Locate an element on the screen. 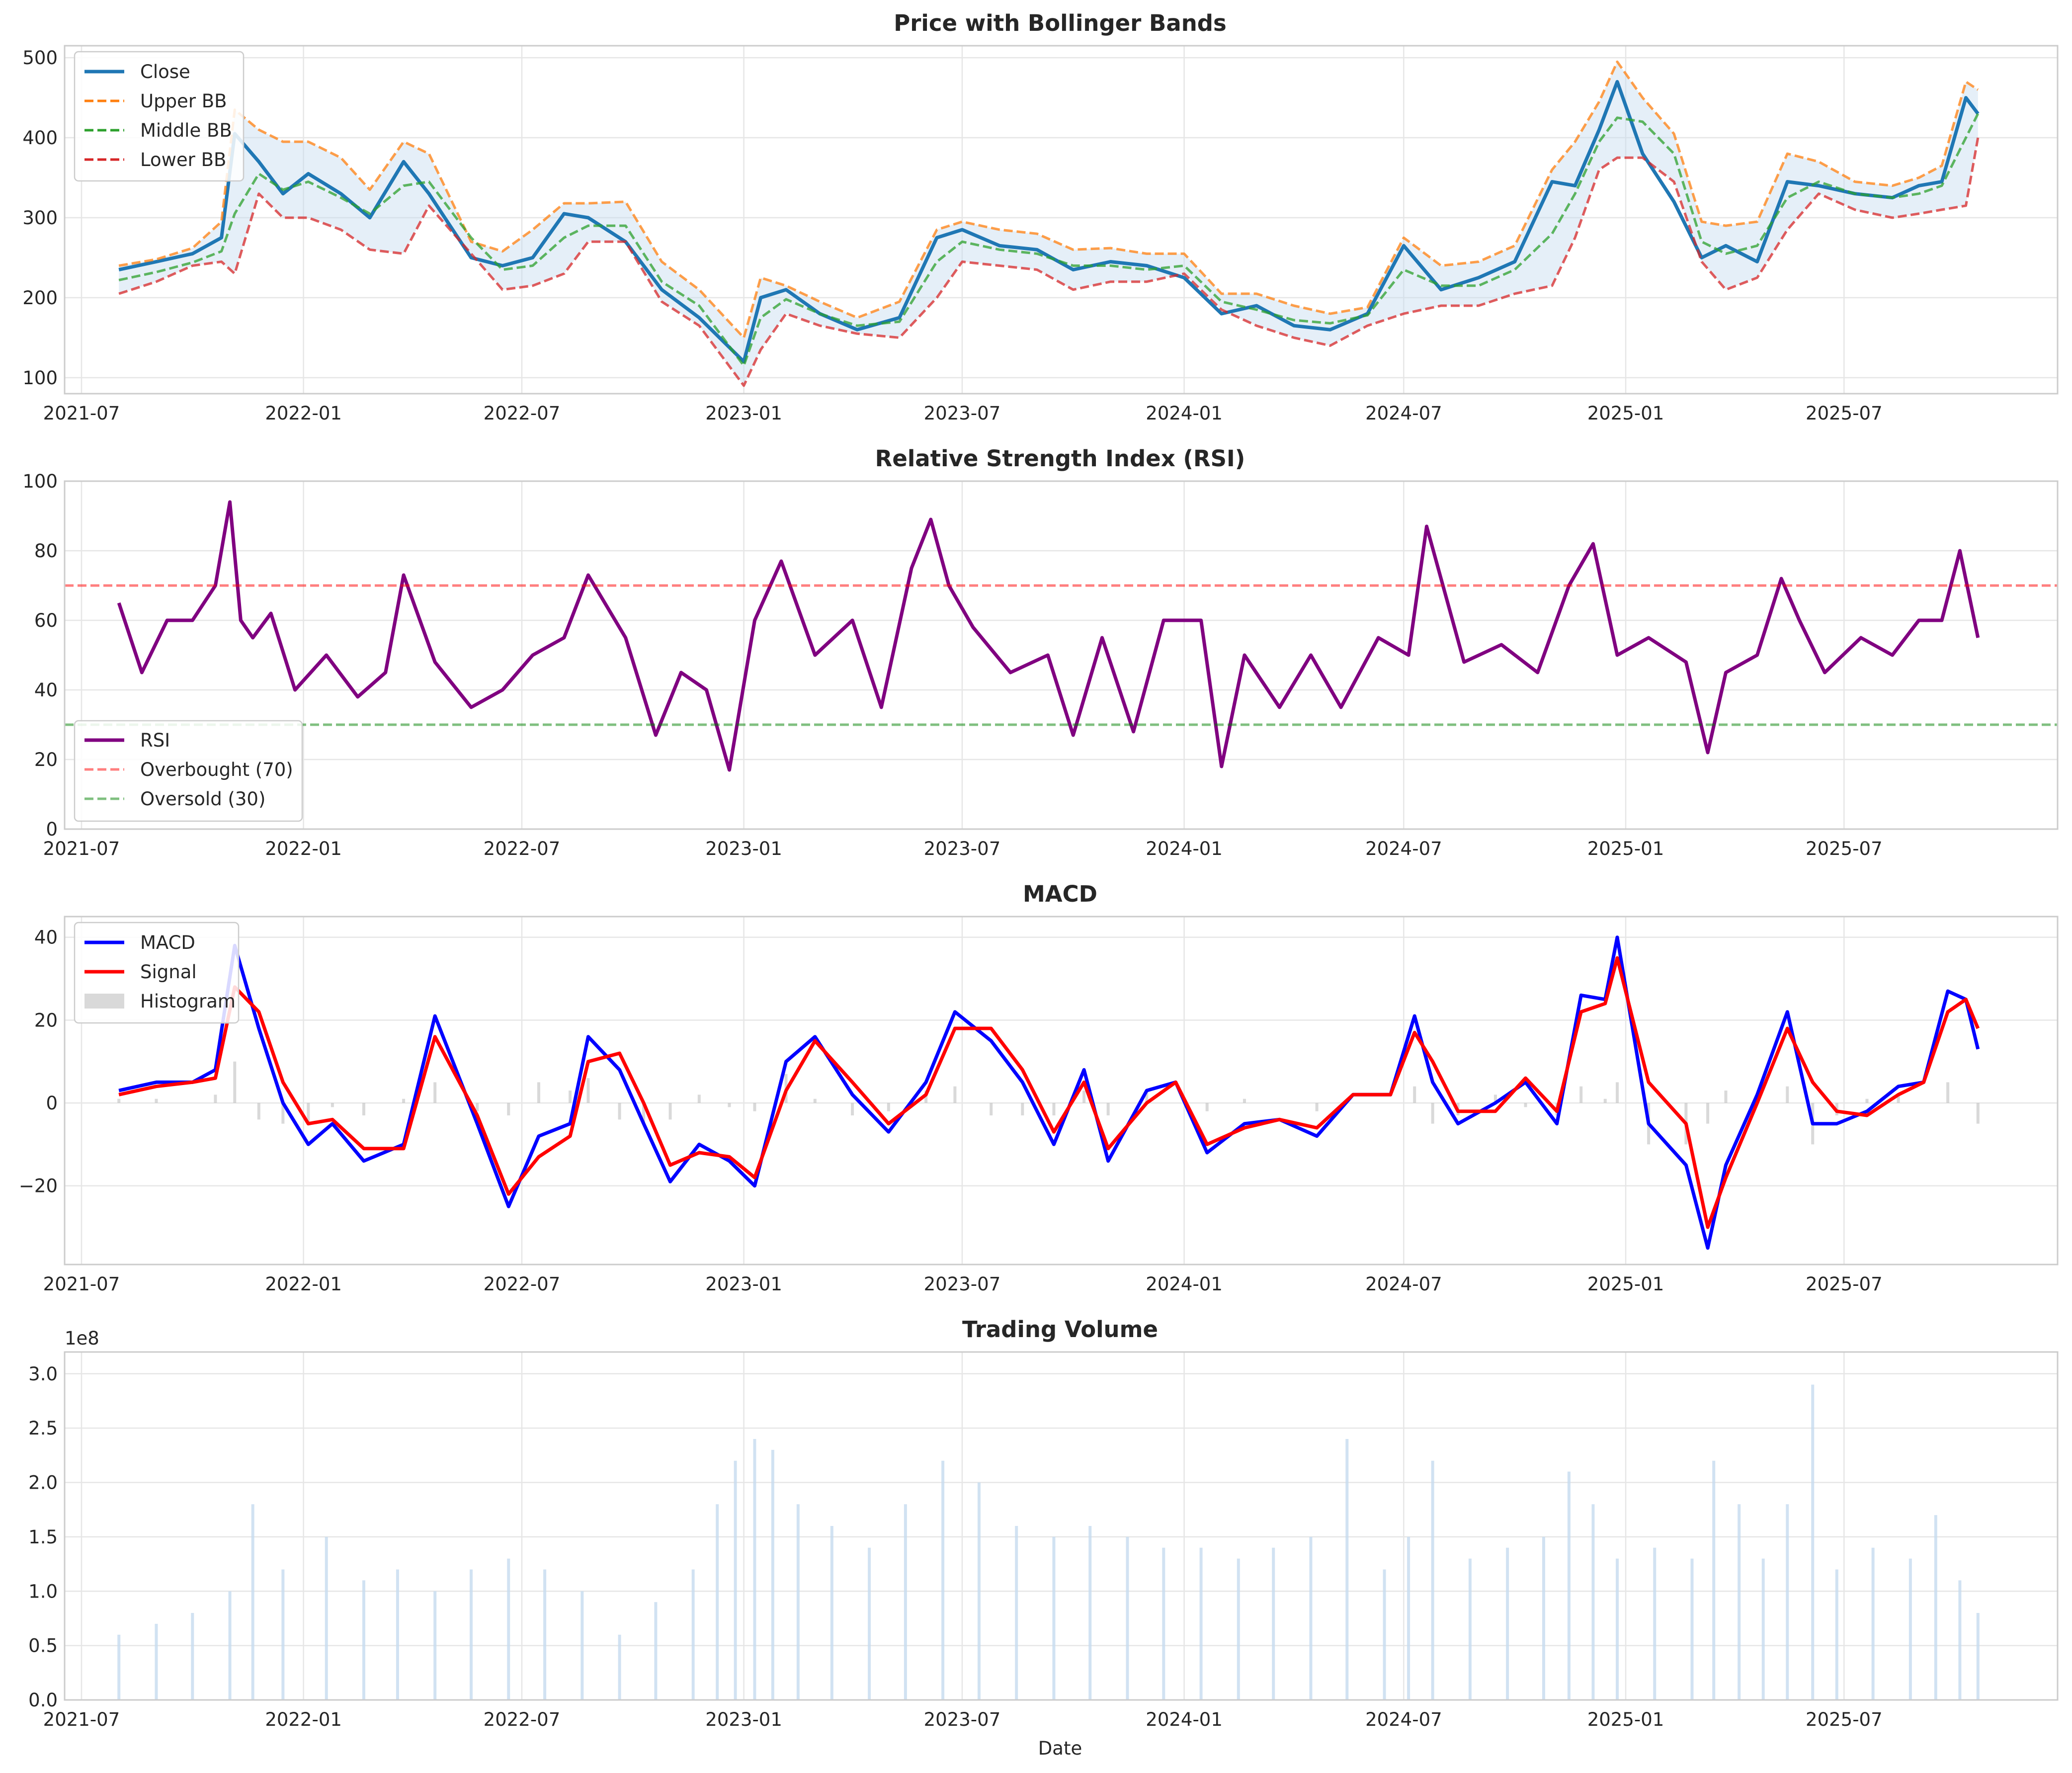  y-tick-label: 1.5 is located at coordinates (43, 1537).